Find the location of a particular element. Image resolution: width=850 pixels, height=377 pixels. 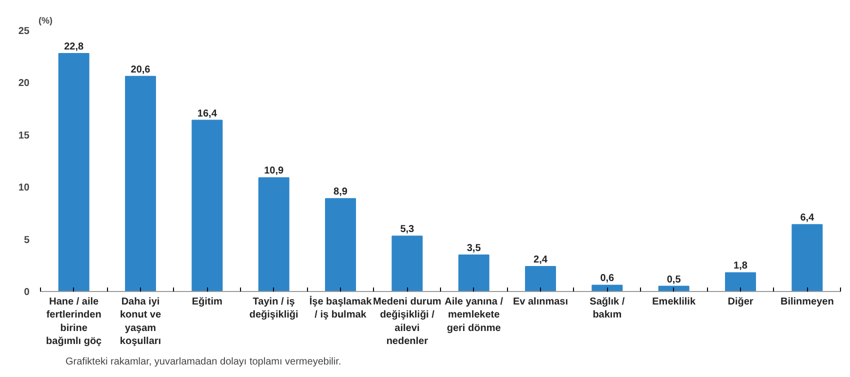

data-label: 8,9 is located at coordinates (341, 192).